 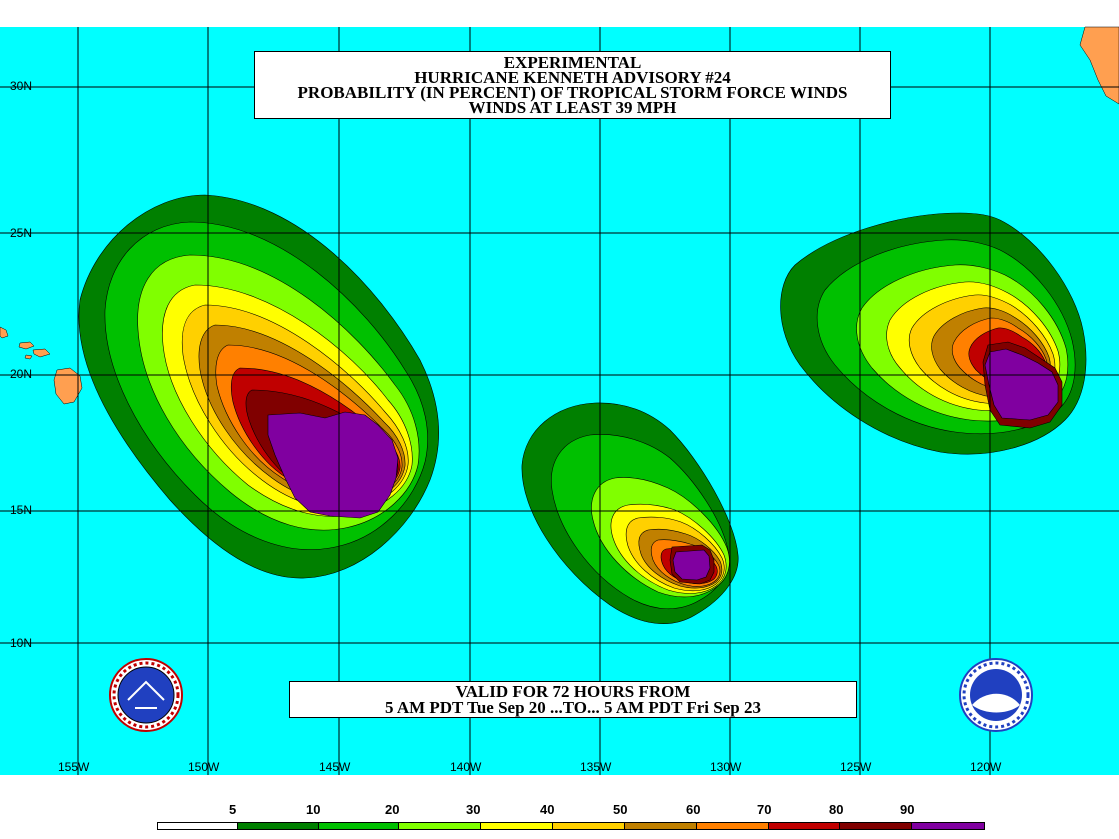 I want to click on valid-line: VALID FOR 72 HOURS FROM, so click(x=573, y=691).